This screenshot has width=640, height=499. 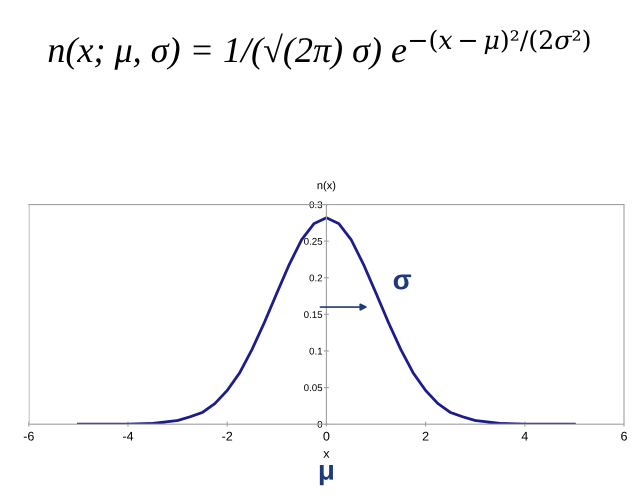 I want to click on x-tick-label: -6, so click(x=29, y=436).